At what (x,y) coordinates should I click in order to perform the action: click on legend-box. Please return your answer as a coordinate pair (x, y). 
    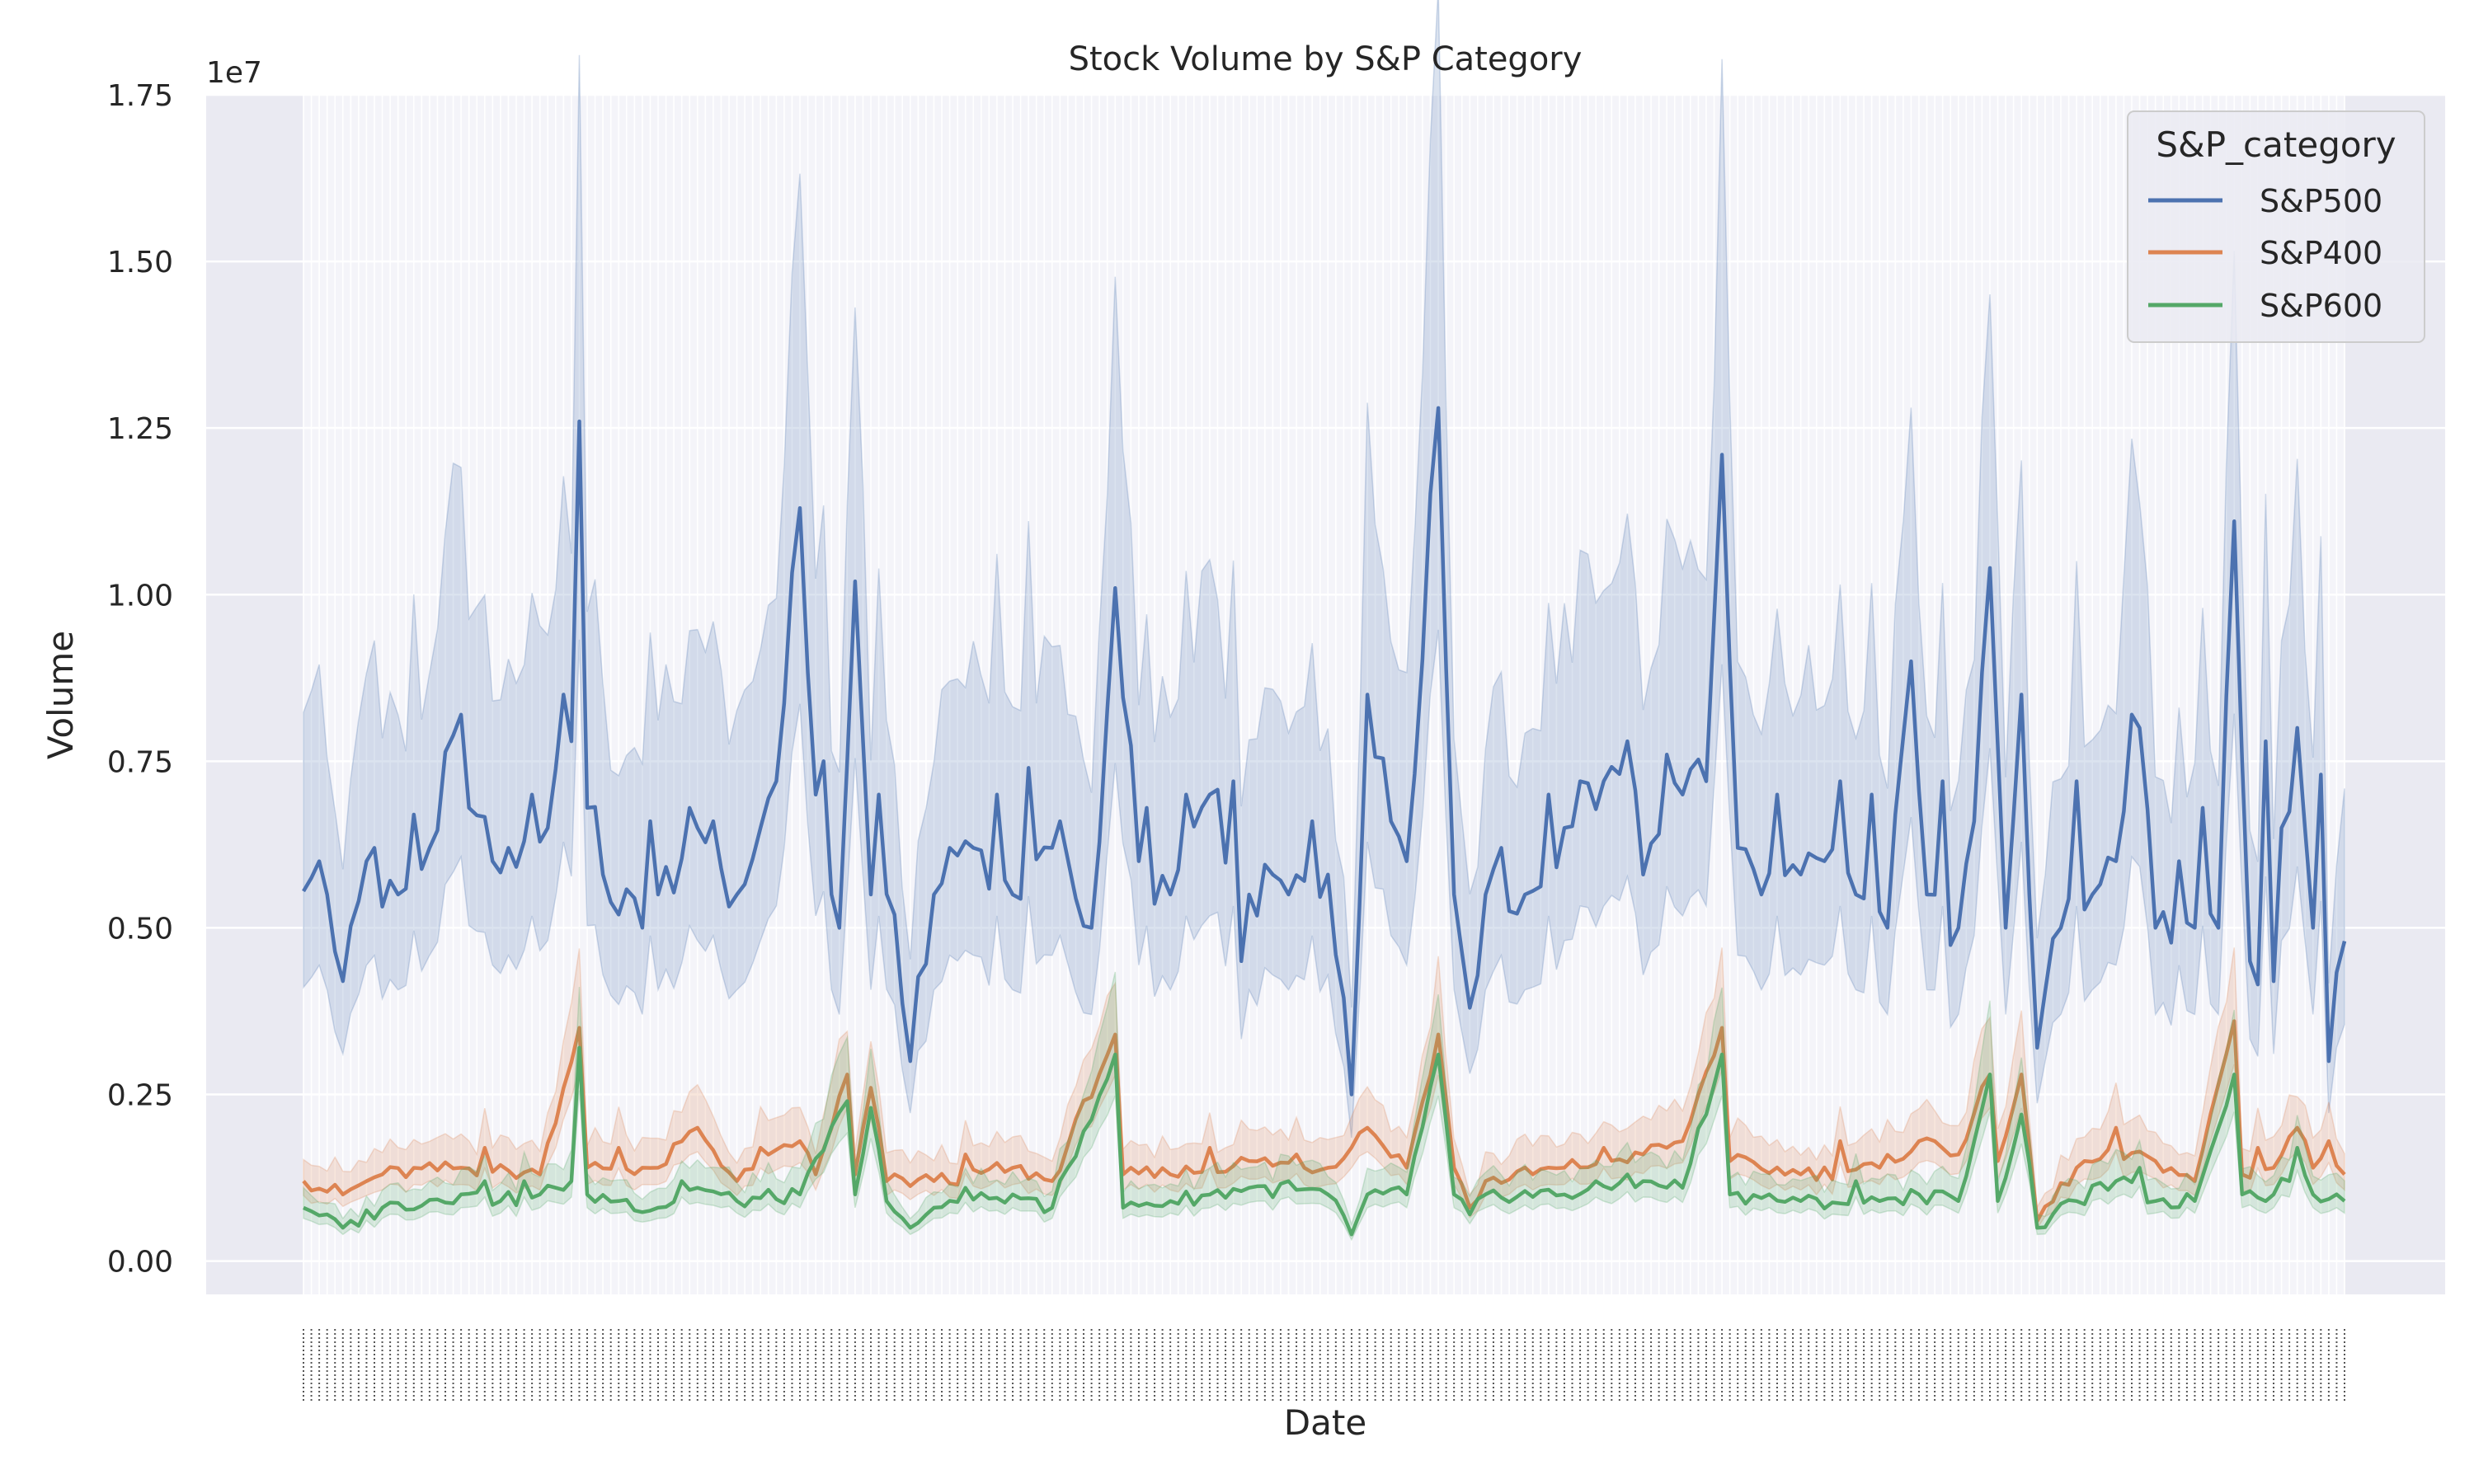
    Looking at the image, I should click on (2276, 226).